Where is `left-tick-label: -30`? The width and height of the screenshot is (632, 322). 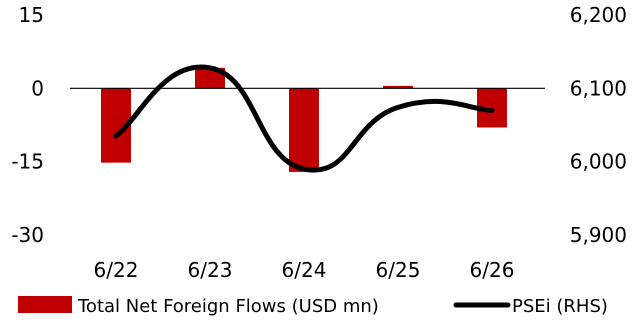 left-tick-label: -30 is located at coordinates (27, 235).